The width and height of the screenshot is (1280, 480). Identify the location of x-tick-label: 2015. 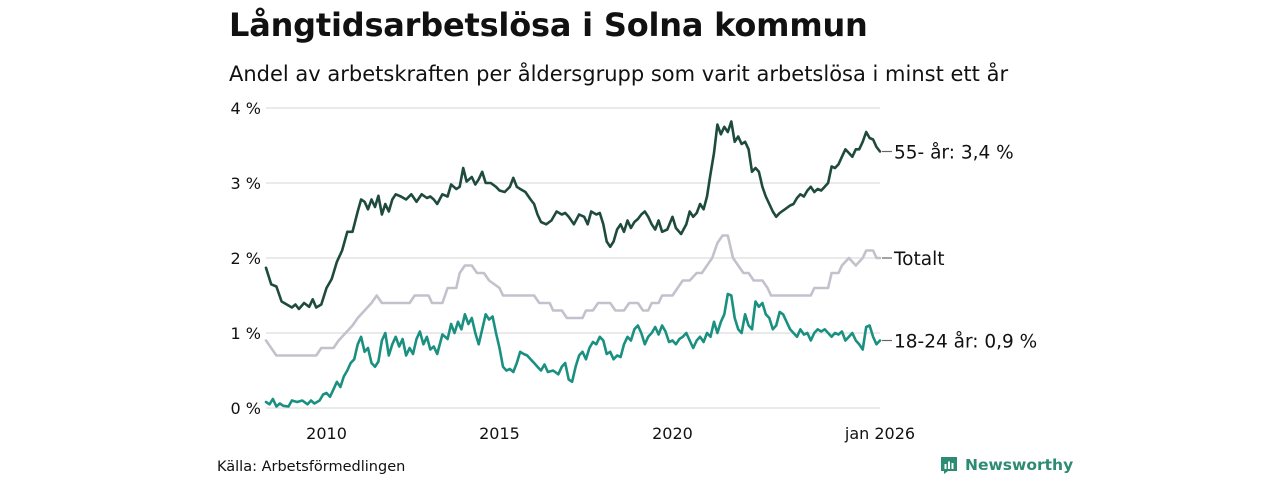
(499, 433).